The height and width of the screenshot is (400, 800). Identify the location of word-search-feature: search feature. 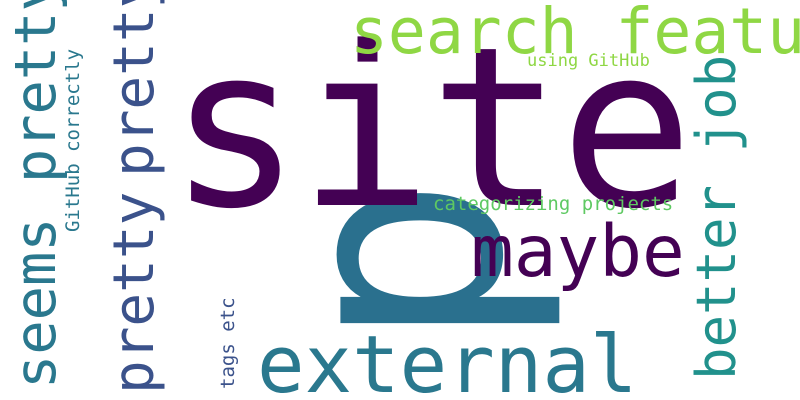
(575, 34).